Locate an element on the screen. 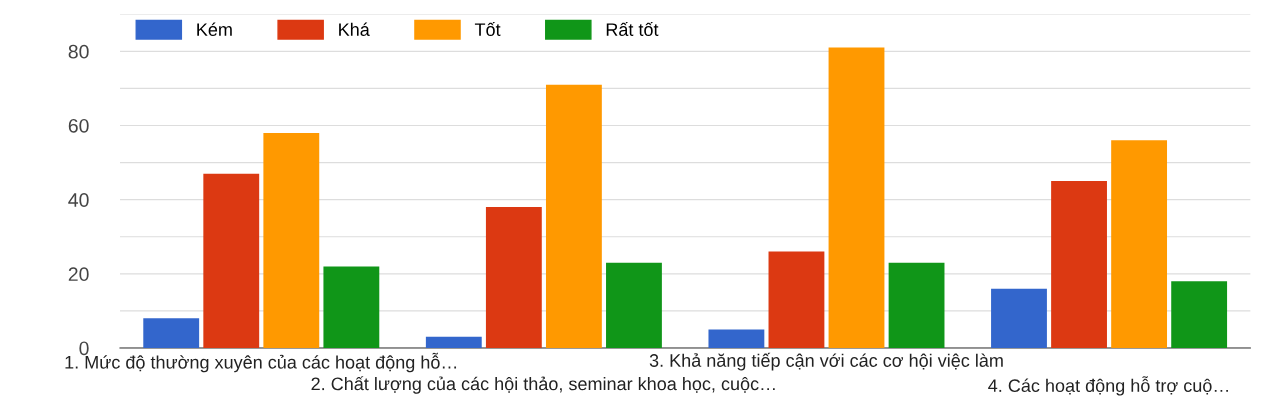  legend-label: Rất tốt is located at coordinates (632, 29).